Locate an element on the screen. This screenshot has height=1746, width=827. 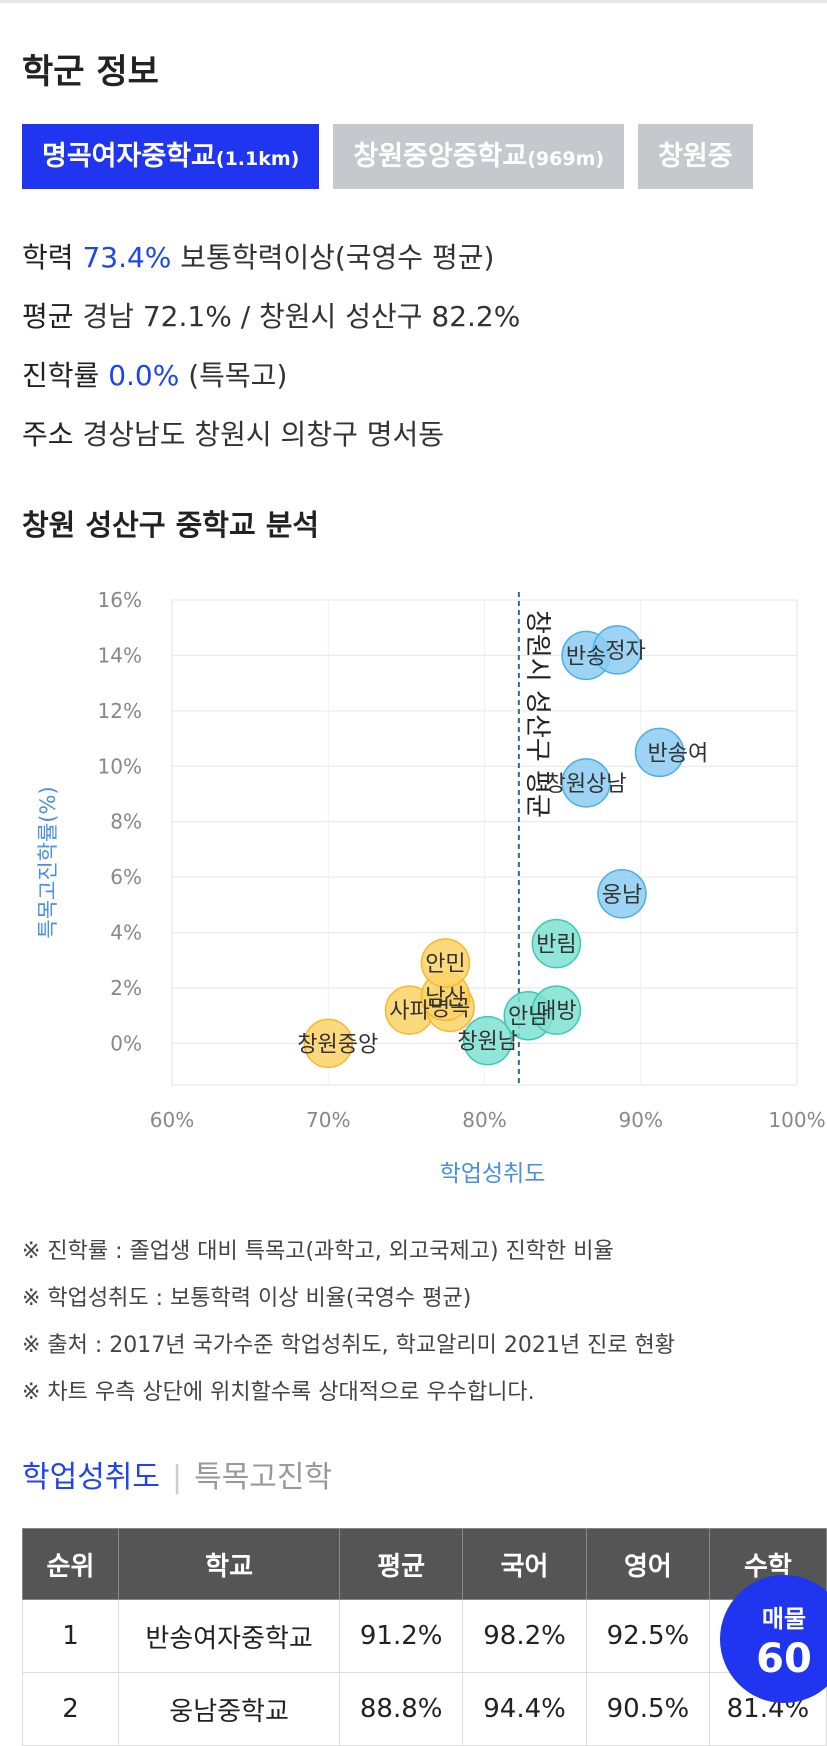
col-korean: 국어 is located at coordinates (524, 1564).